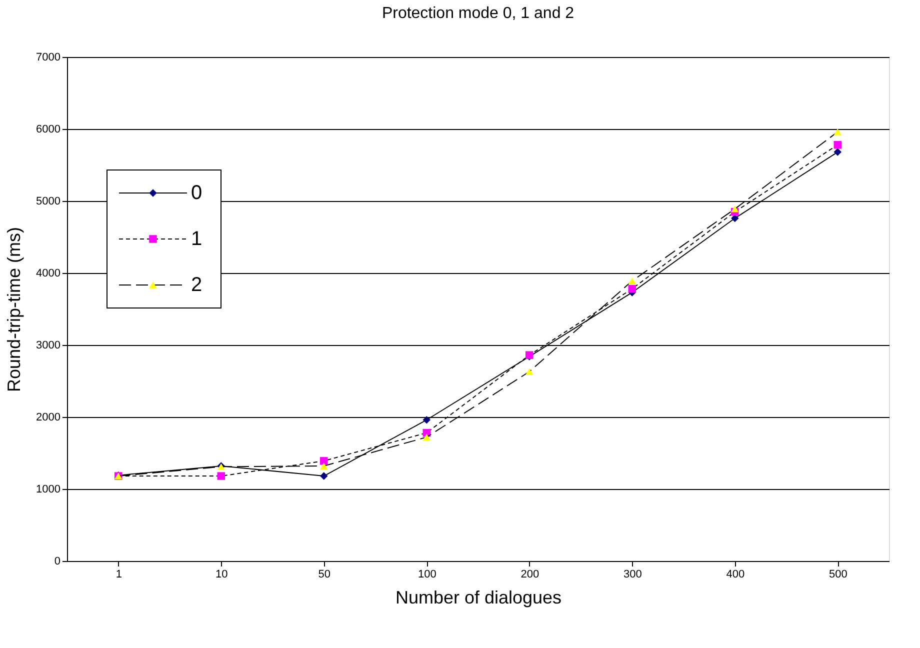  Describe the element at coordinates (48, 274) in the screenshot. I see `y-tick-label: 4000` at that location.